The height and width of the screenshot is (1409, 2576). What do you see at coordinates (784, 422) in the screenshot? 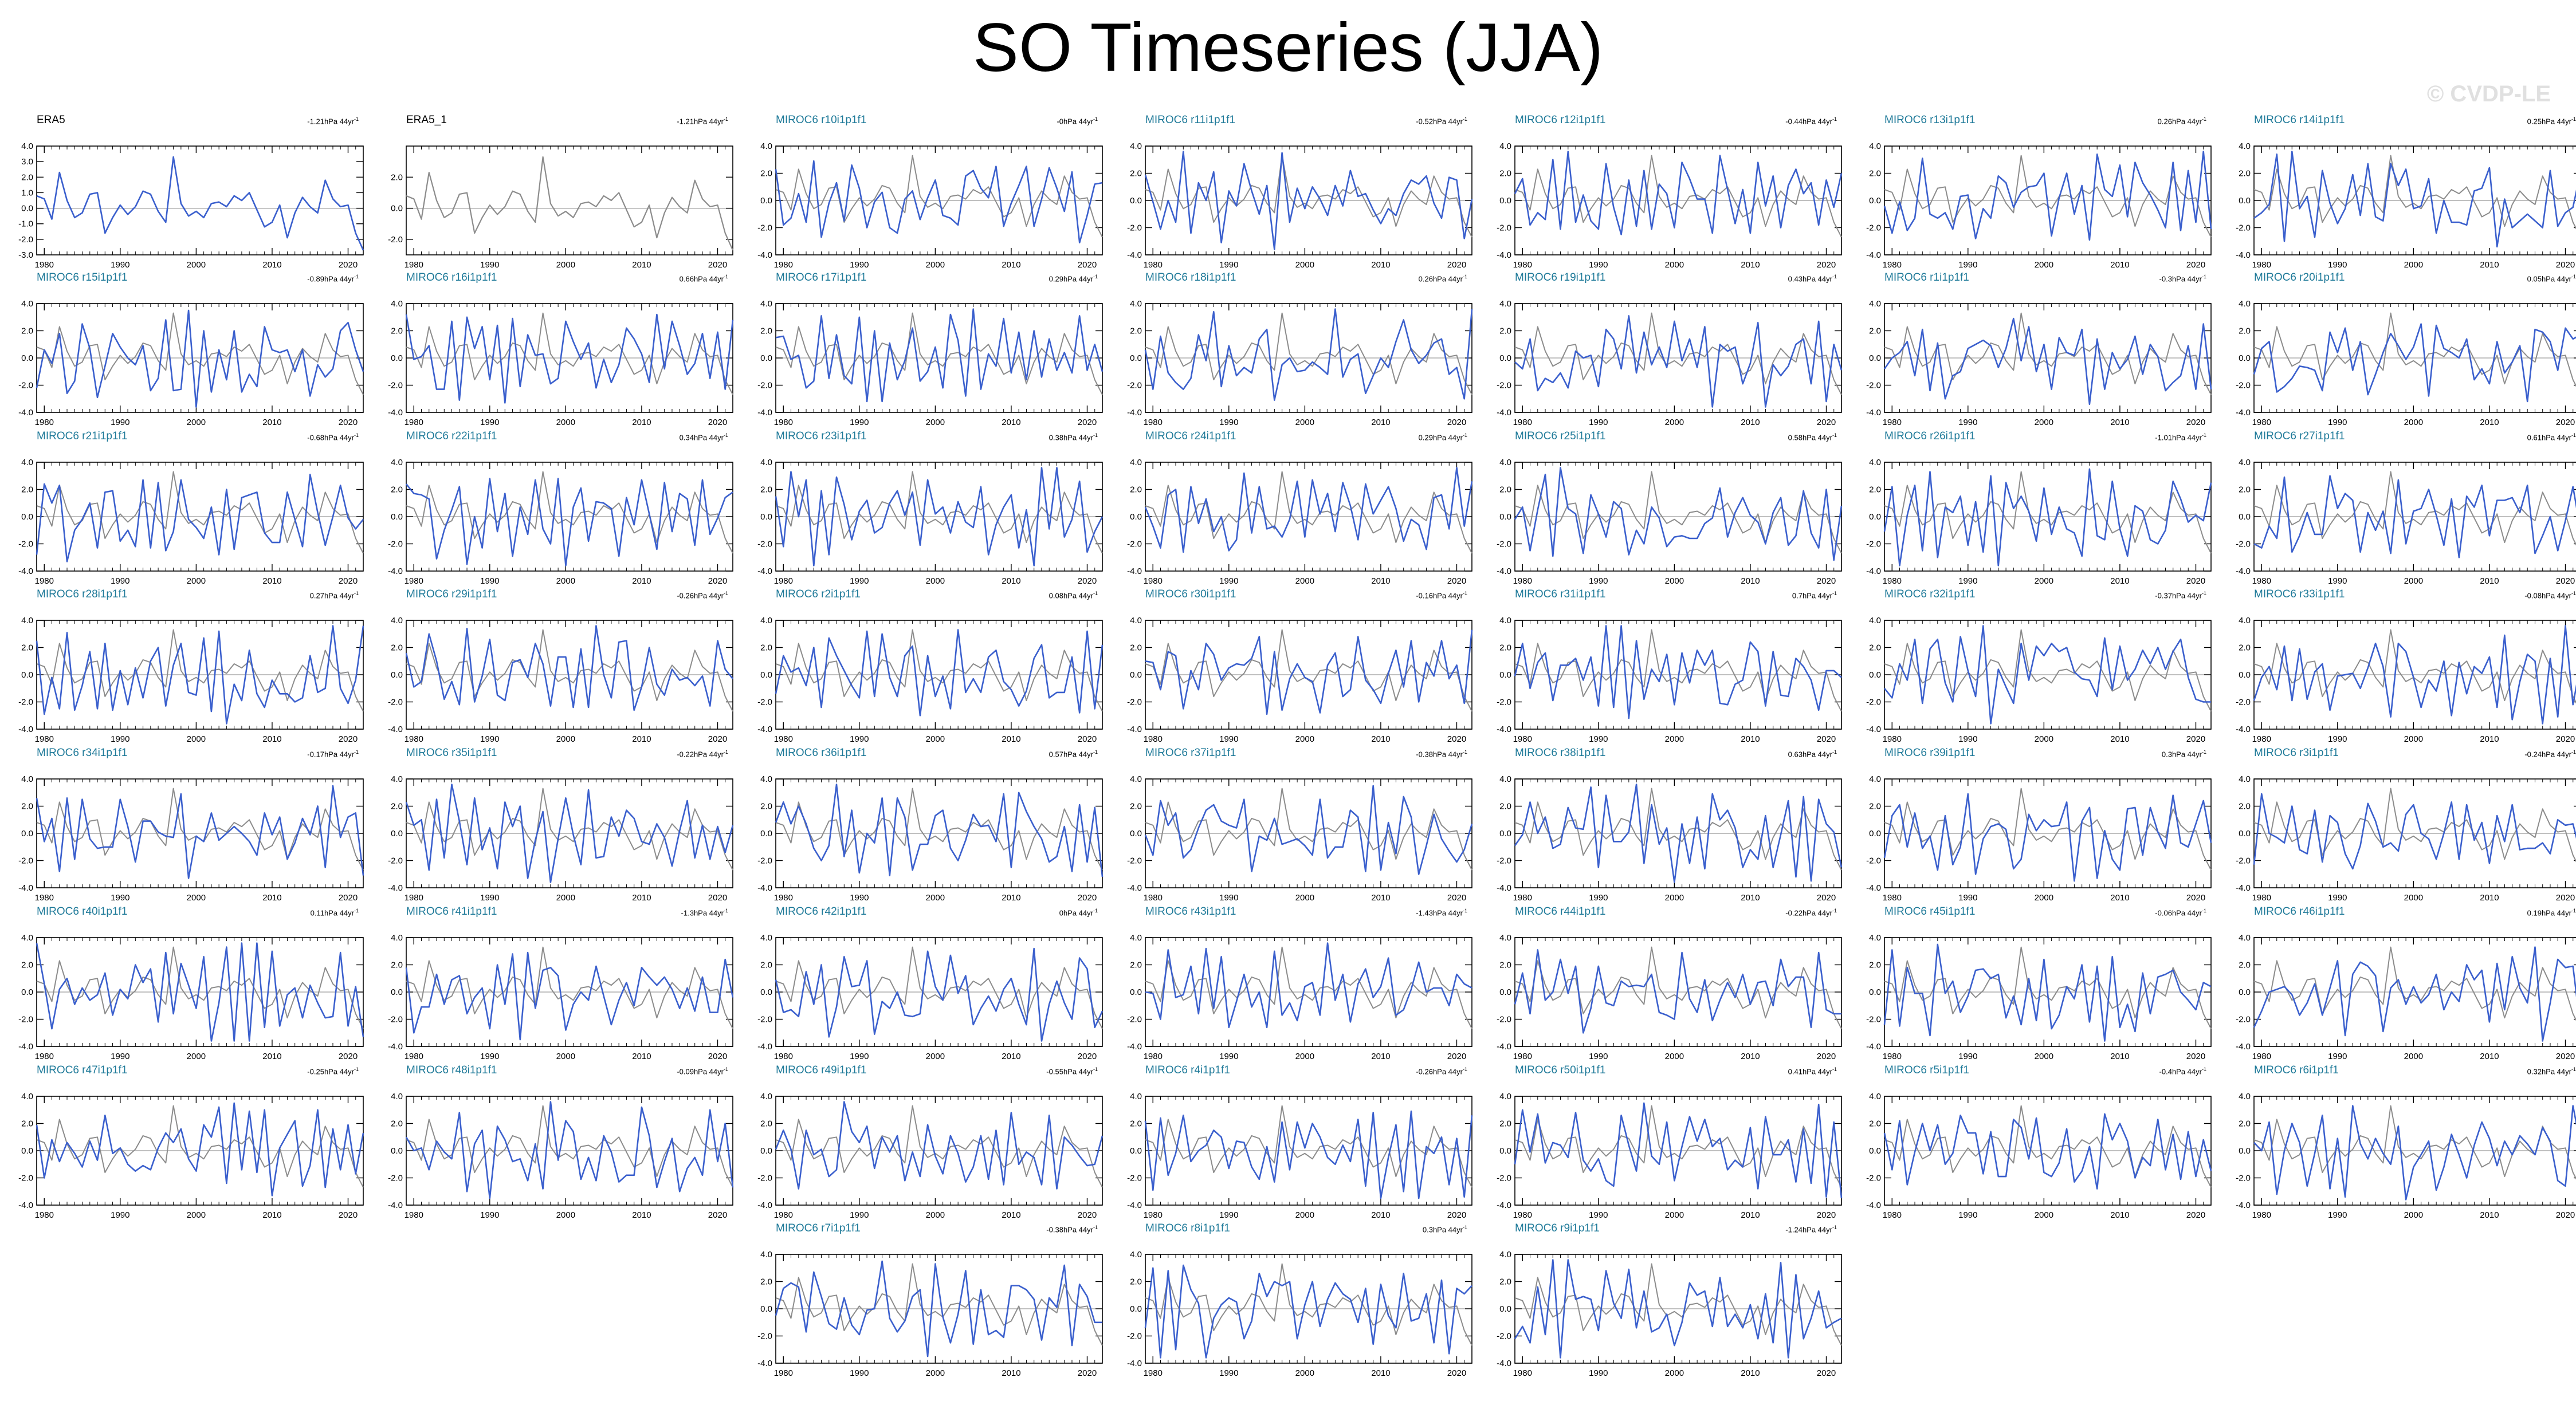
I see `x-tick-label: 1980` at bounding box center [784, 422].